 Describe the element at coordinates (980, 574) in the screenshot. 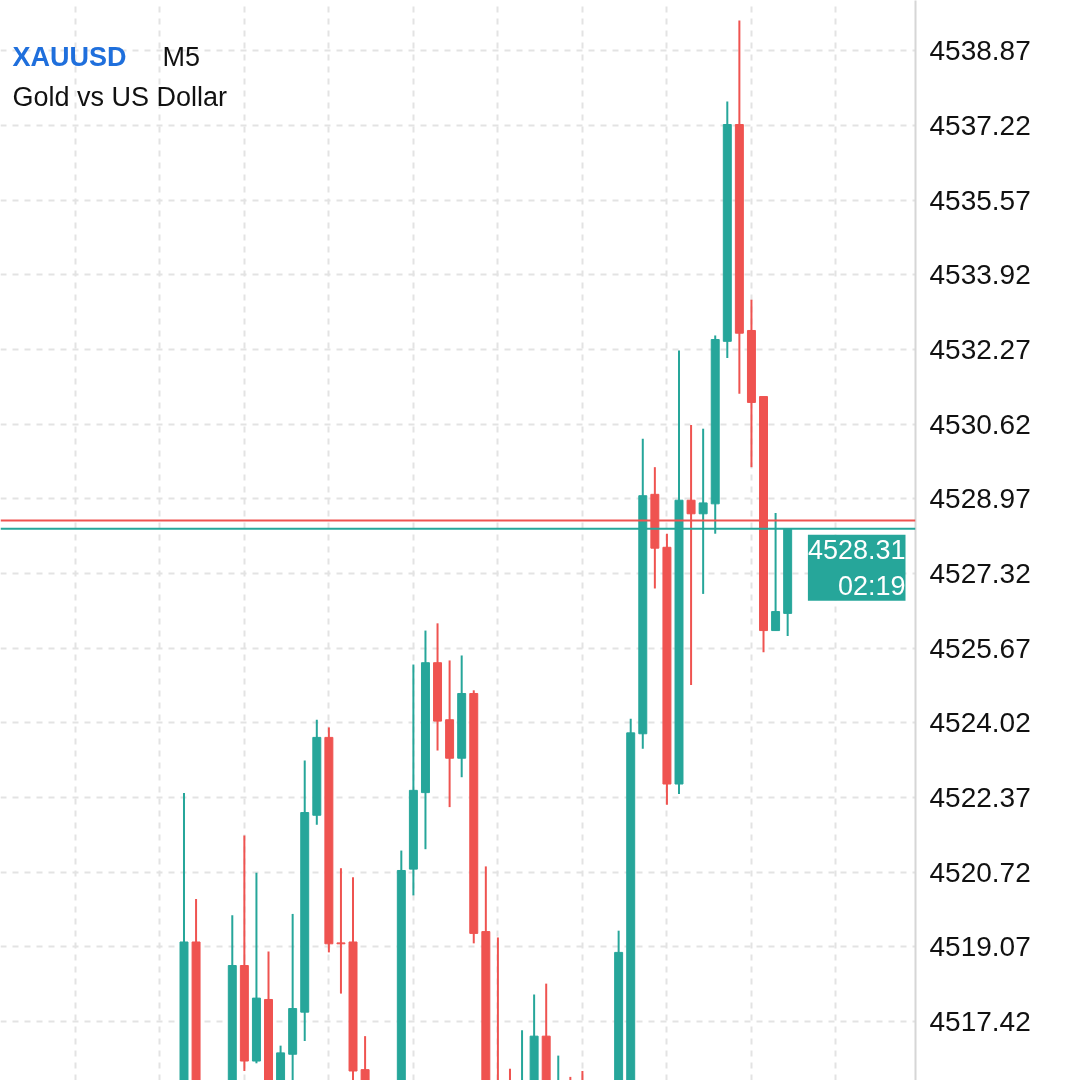

I see `y-tick-label: 4527.32` at that location.